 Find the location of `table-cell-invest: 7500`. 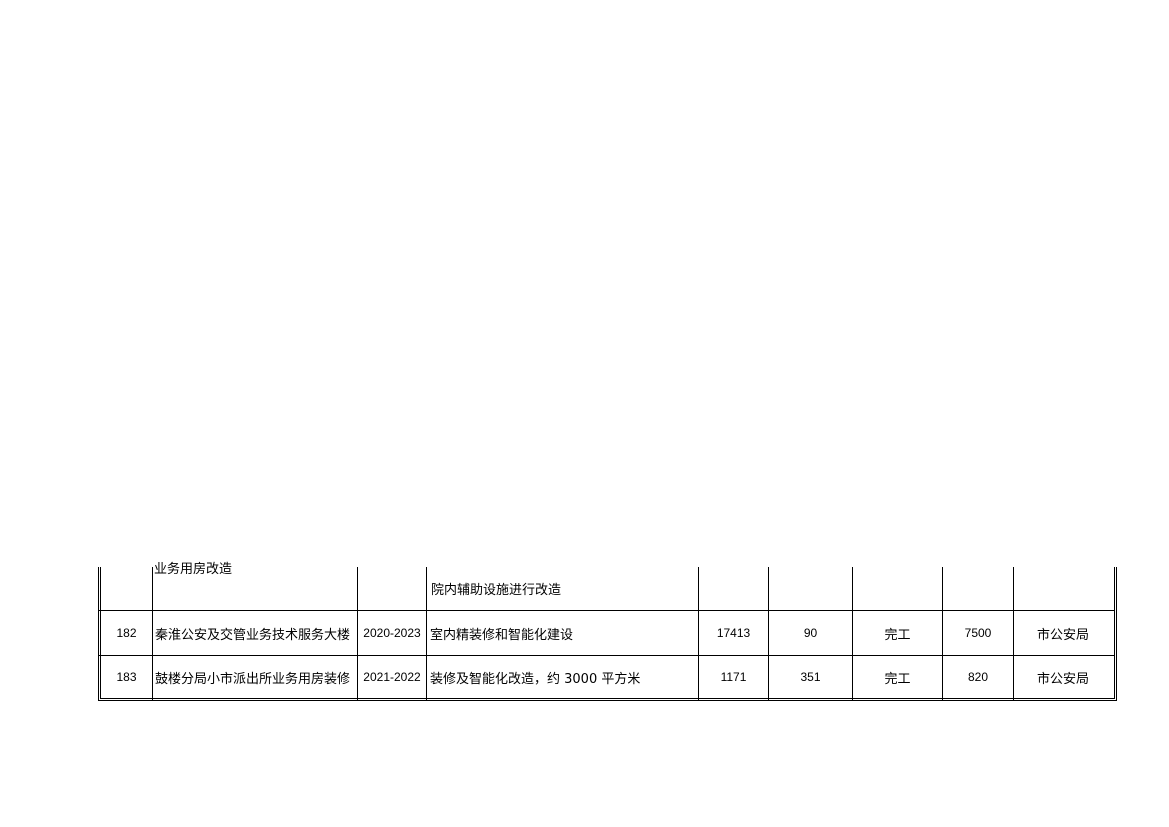

table-cell-invest: 7500 is located at coordinates (978, 633).